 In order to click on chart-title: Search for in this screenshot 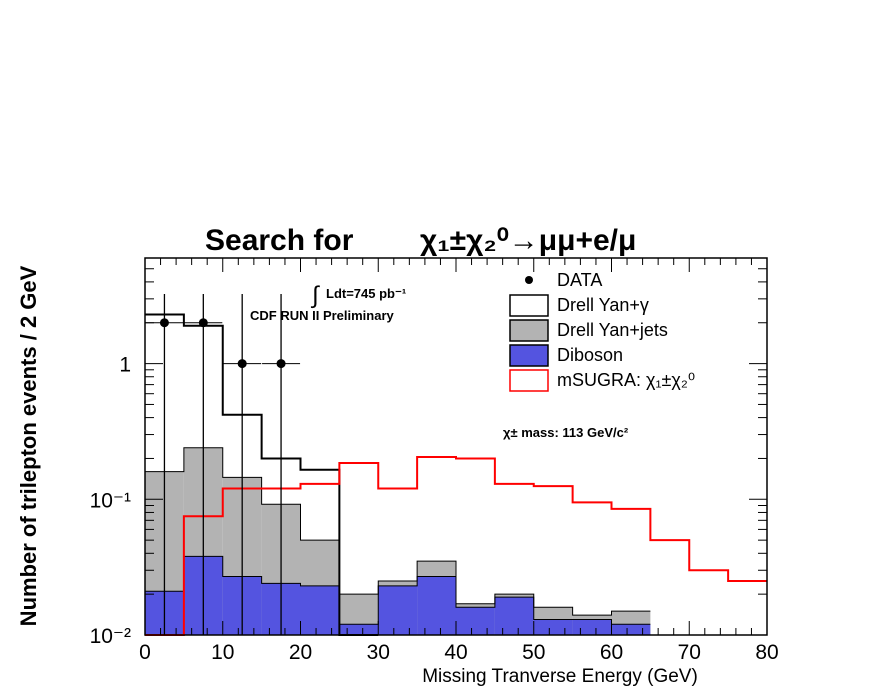, I will do `click(279, 240)`.